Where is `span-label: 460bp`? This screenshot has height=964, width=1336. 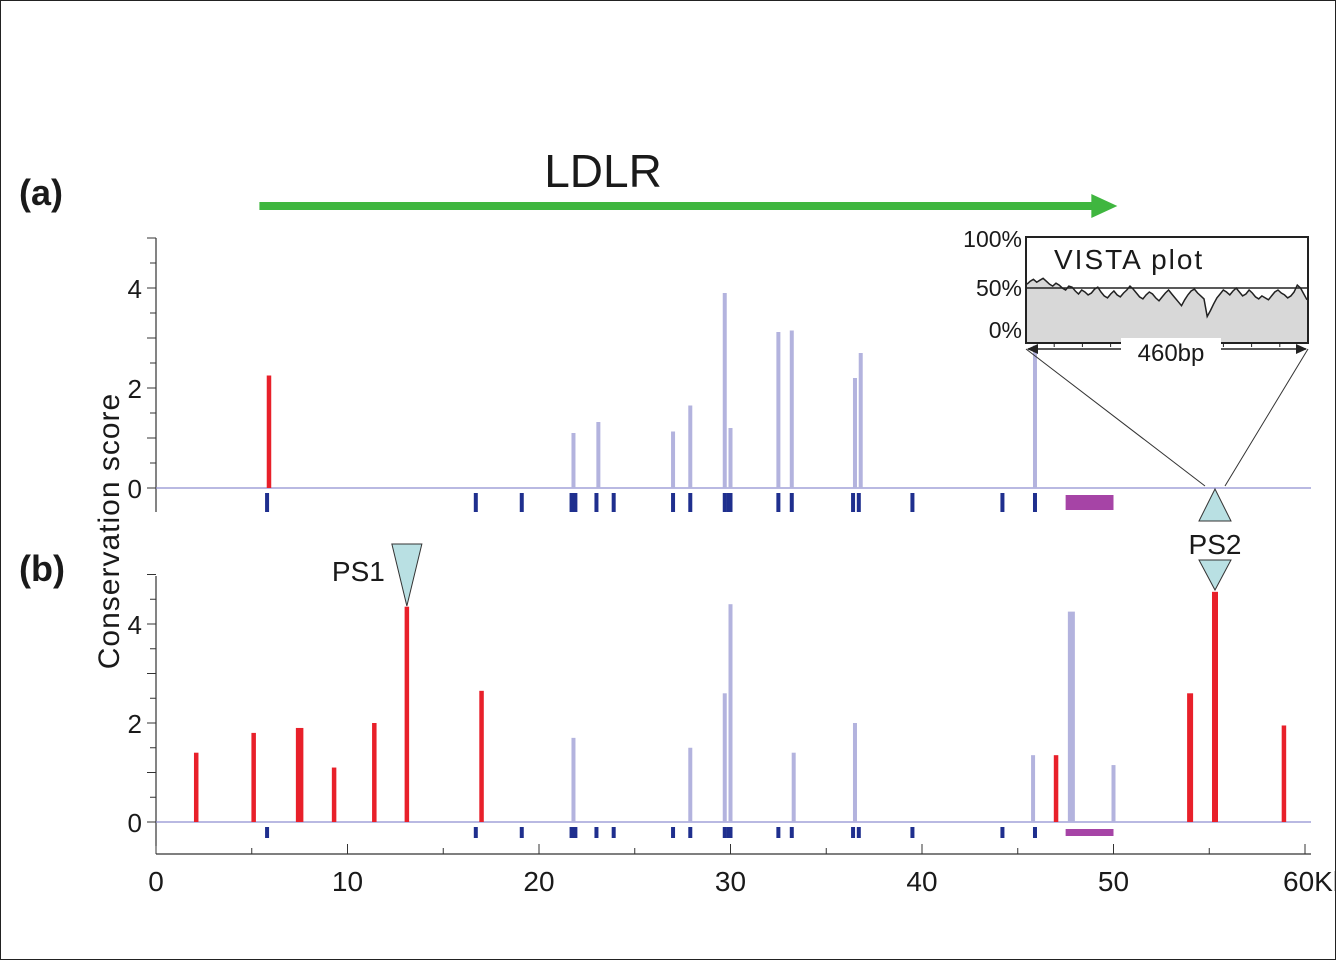
span-label: 460bp is located at coordinates (1171, 353).